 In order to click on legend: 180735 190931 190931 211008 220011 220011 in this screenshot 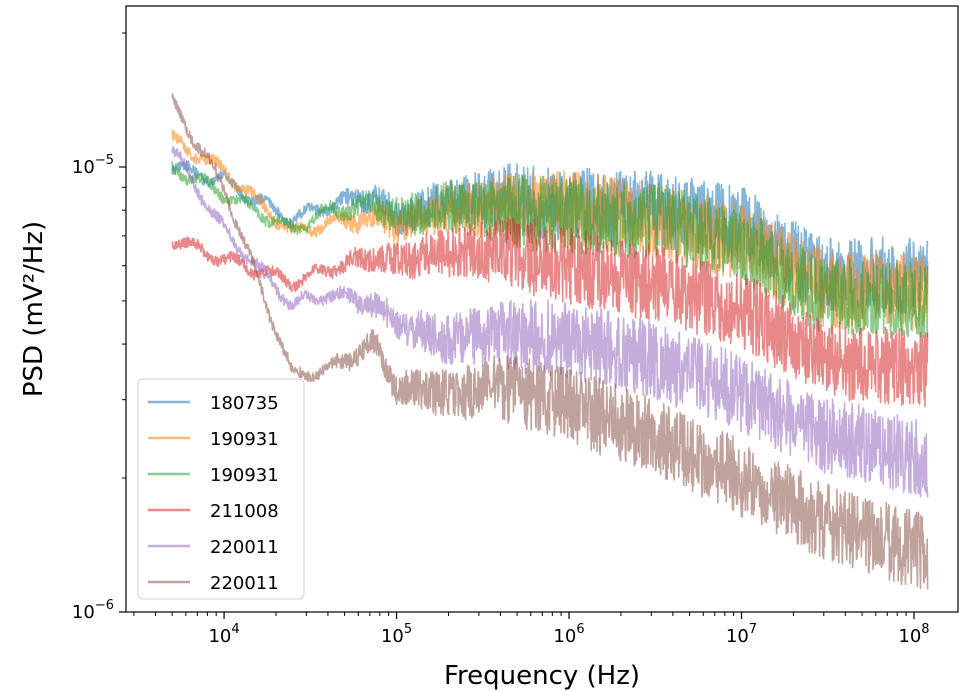, I will do `click(221, 489)`.